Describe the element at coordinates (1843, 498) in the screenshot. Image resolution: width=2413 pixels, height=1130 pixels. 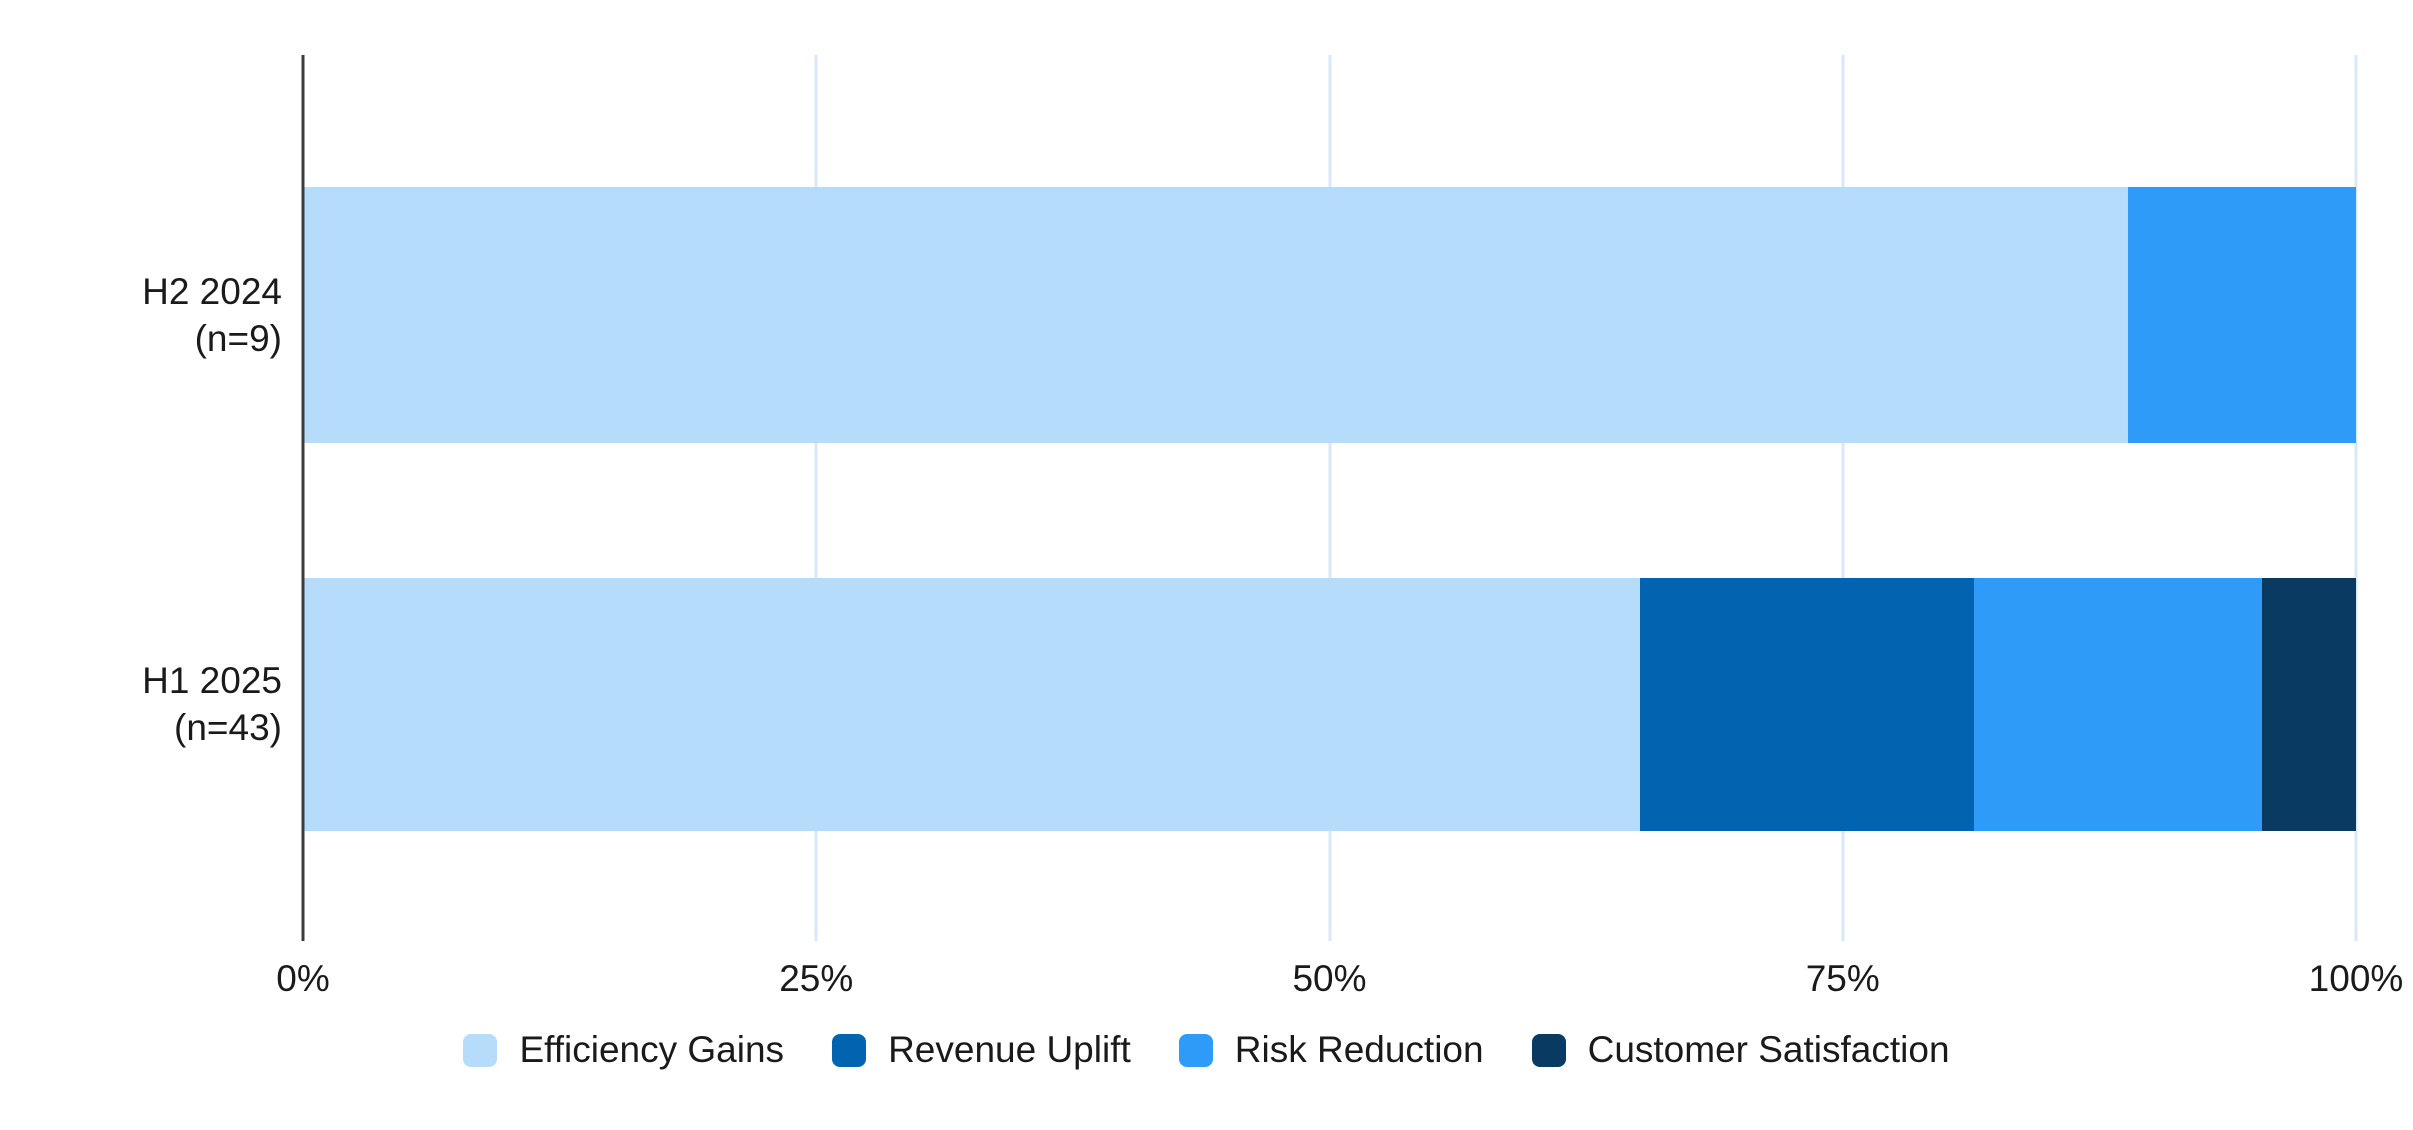
I see `gridline-75-` at that location.